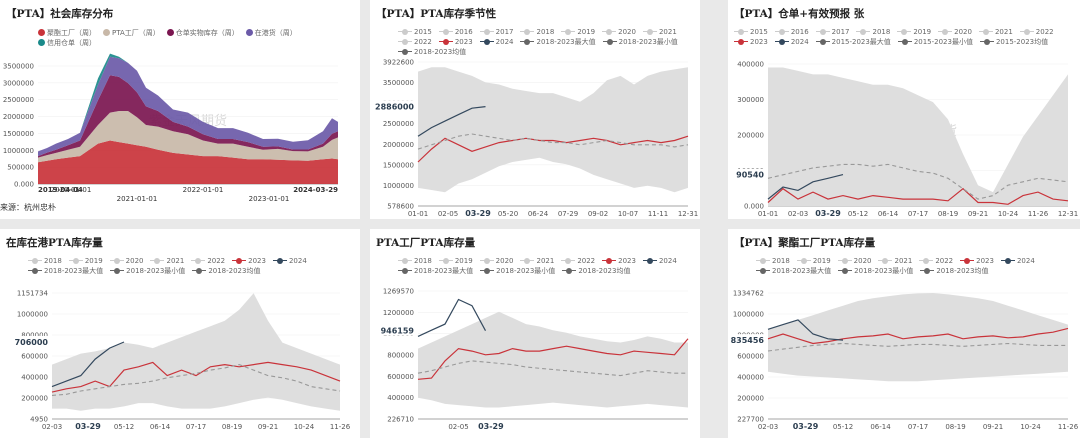 The height and width of the screenshot is (438, 1080). What do you see at coordinates (131, 33) in the screenshot?
I see `legend-item: PTA工厂（周）` at bounding box center [131, 33].